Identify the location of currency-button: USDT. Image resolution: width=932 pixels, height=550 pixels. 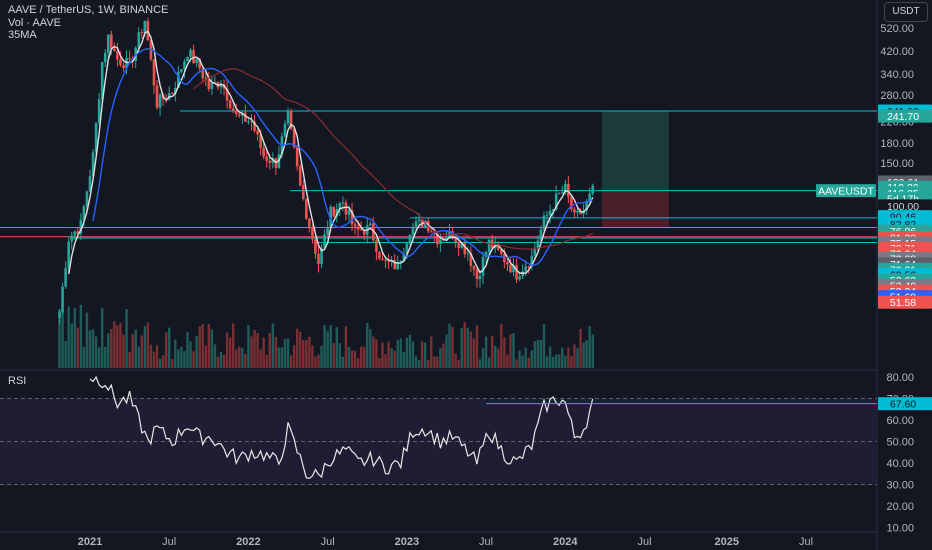
(906, 12).